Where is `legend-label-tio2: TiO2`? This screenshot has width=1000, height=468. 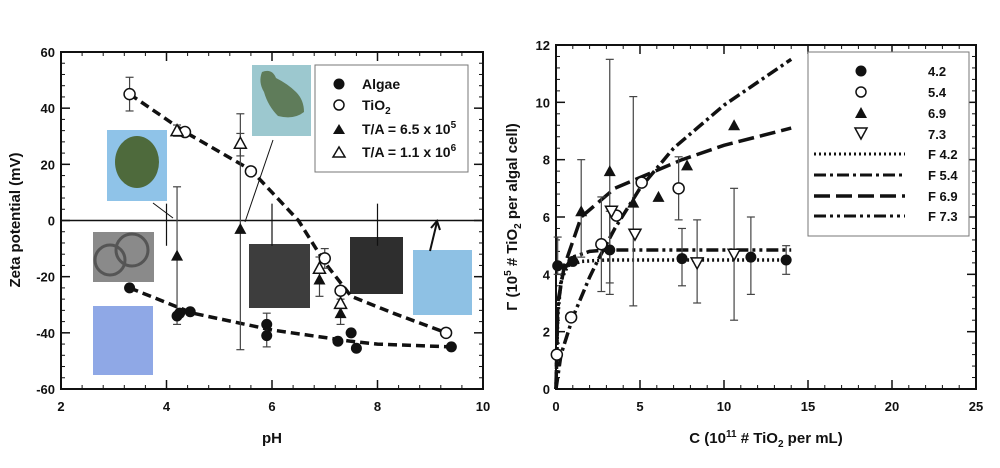 legend-label-tio2: TiO2 is located at coordinates (376, 107).